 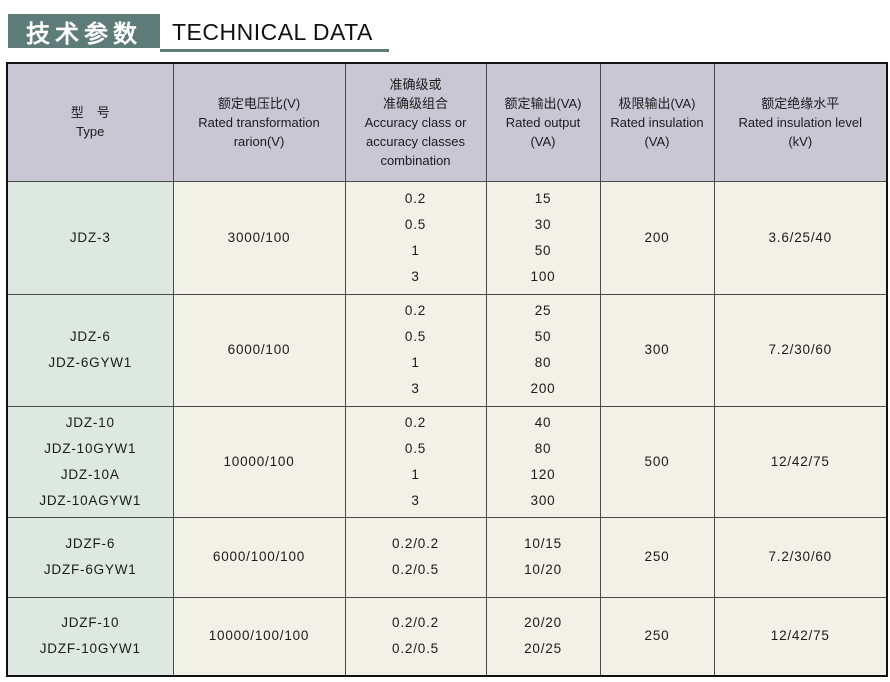 What do you see at coordinates (90, 237) in the screenshot?
I see `cell-type: JDZ-3` at bounding box center [90, 237].